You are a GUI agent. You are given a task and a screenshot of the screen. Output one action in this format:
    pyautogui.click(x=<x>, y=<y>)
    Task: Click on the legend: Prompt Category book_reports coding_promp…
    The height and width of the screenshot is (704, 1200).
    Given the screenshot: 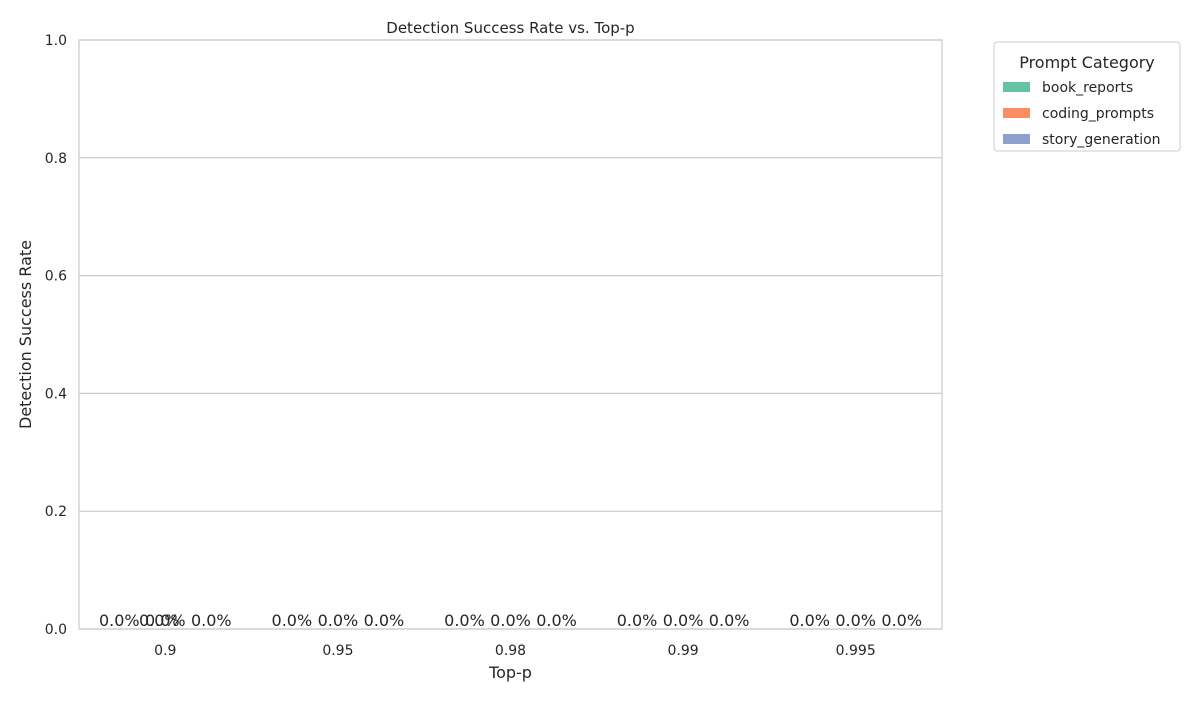 What is the action you would take?
    pyautogui.click(x=1087, y=96)
    